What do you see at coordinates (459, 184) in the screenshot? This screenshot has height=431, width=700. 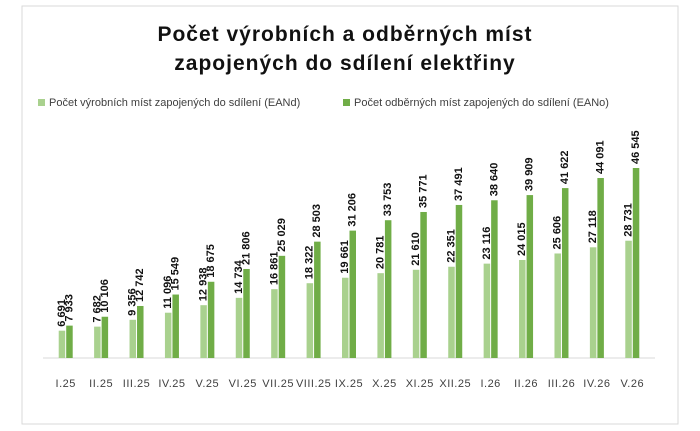 I see `value-label: 37 491` at bounding box center [459, 184].